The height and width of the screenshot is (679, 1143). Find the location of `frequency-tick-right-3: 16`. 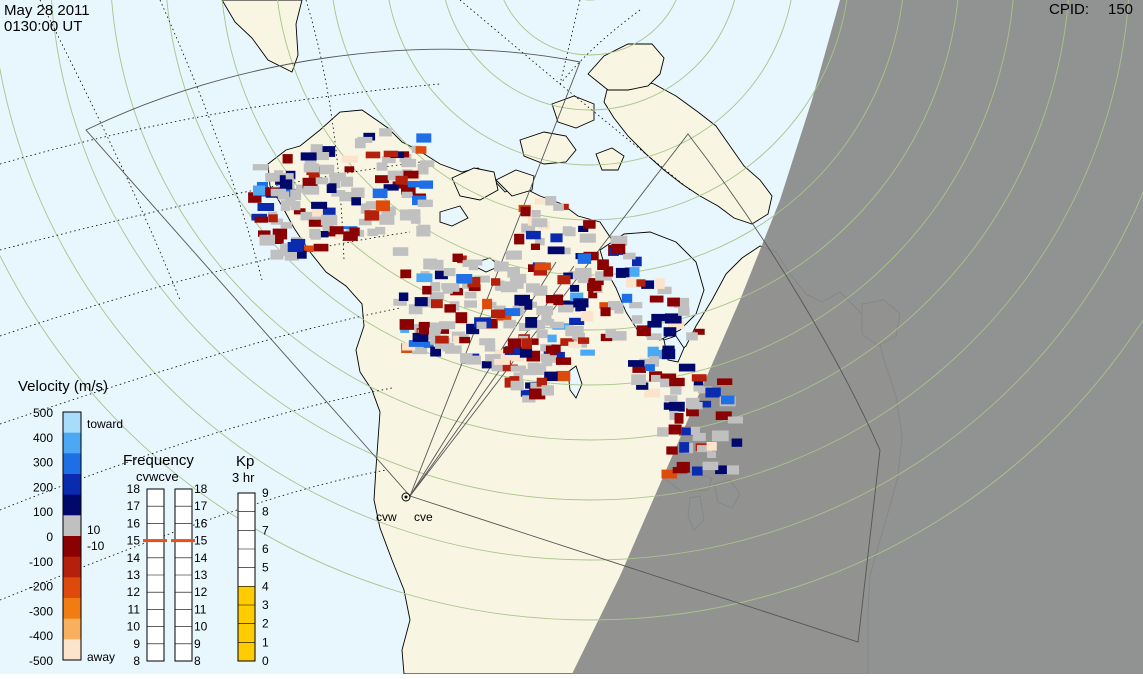

frequency-tick-right-3: 16 is located at coordinates (201, 523).